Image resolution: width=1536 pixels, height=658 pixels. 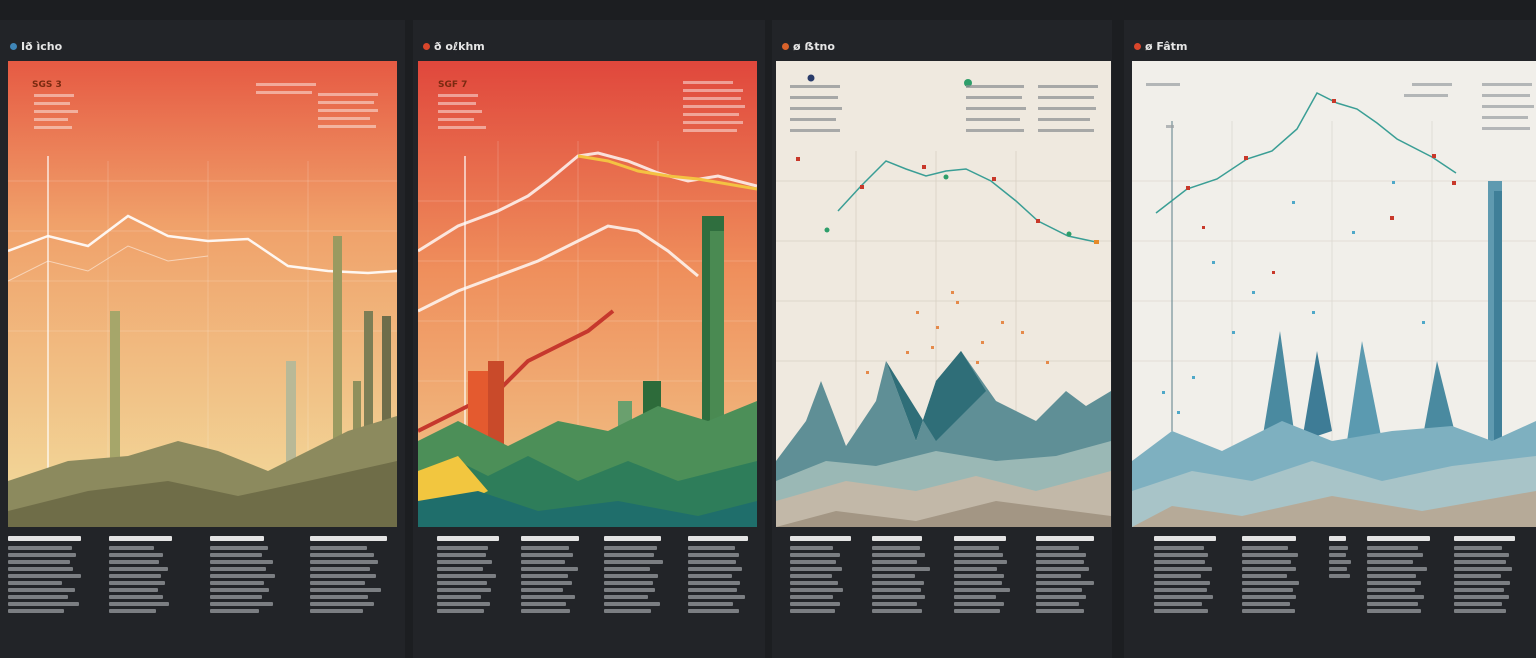 I want to click on panel-2-text-columns, so click(x=599, y=574).